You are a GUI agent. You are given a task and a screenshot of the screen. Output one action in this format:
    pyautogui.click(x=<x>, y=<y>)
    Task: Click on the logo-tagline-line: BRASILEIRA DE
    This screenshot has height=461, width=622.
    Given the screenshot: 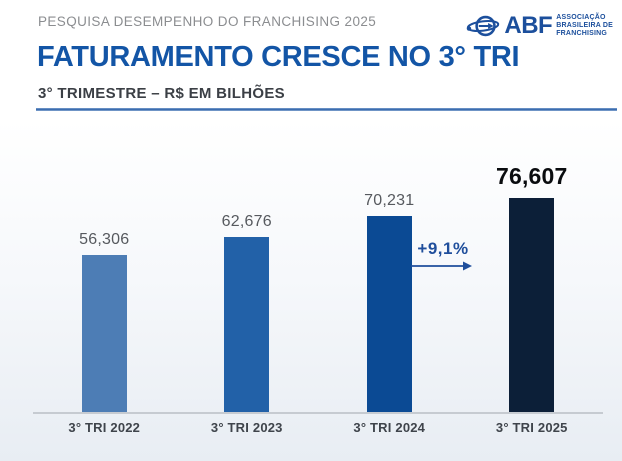 What is the action you would take?
    pyautogui.click(x=584, y=25)
    